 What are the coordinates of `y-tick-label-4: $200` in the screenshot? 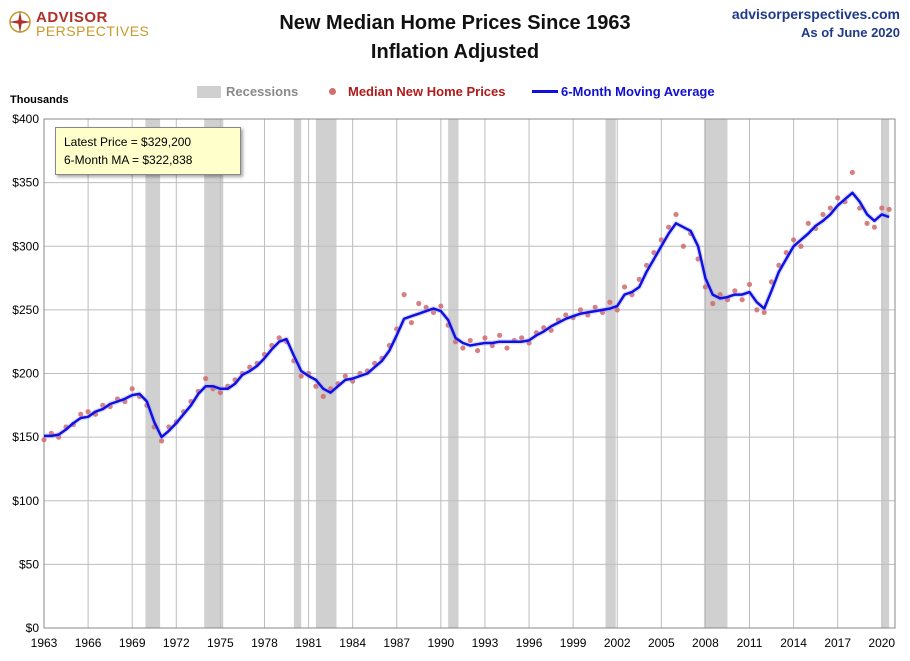 It's located at (25, 374).